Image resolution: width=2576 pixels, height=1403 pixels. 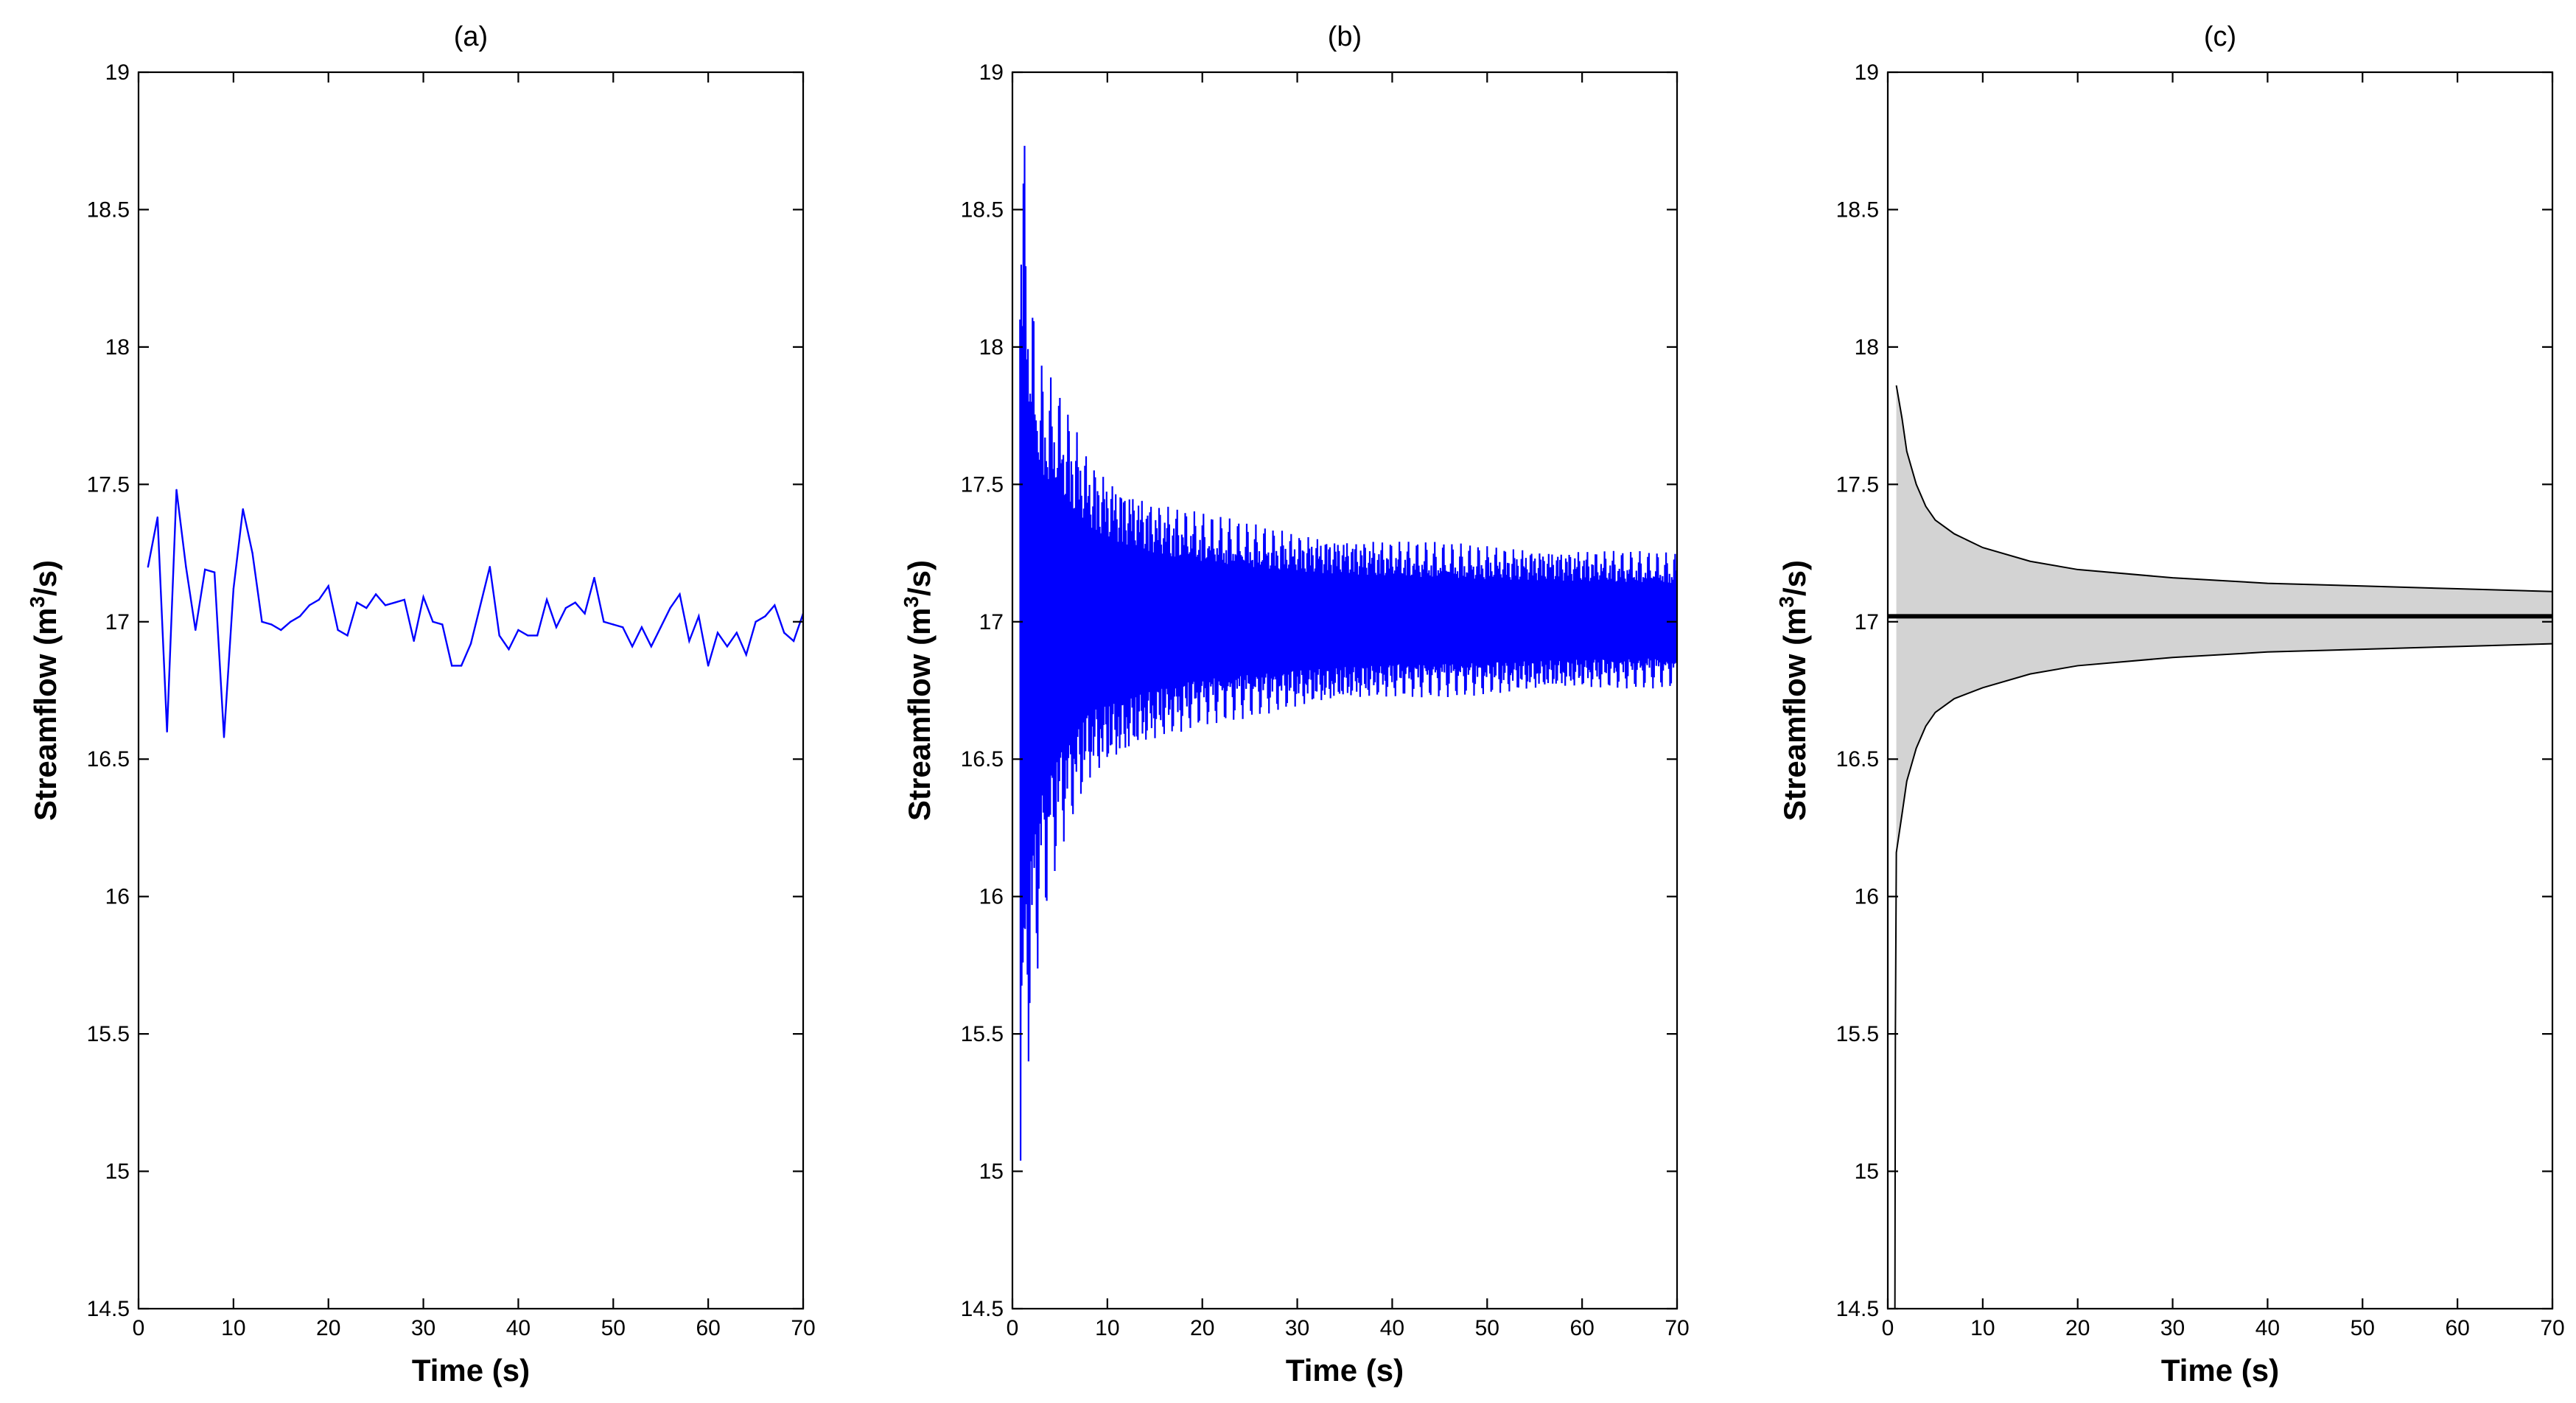 I want to click on x-tick-label: 60, so click(x=2457, y=1328).